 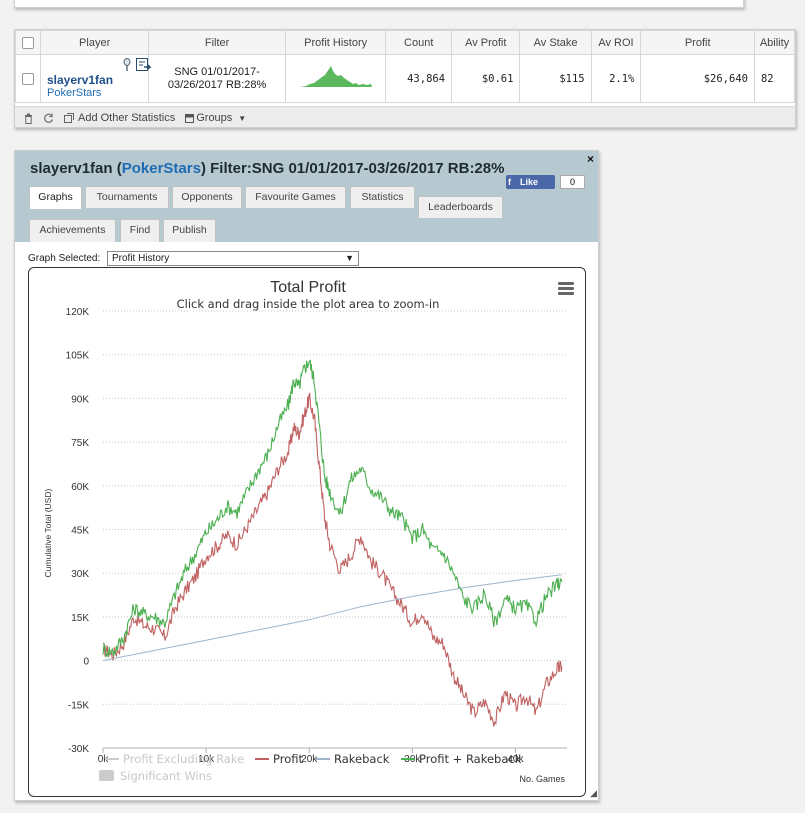 What do you see at coordinates (349, 258) in the screenshot?
I see `dropdown-arrow-icon: ▼` at bounding box center [349, 258].